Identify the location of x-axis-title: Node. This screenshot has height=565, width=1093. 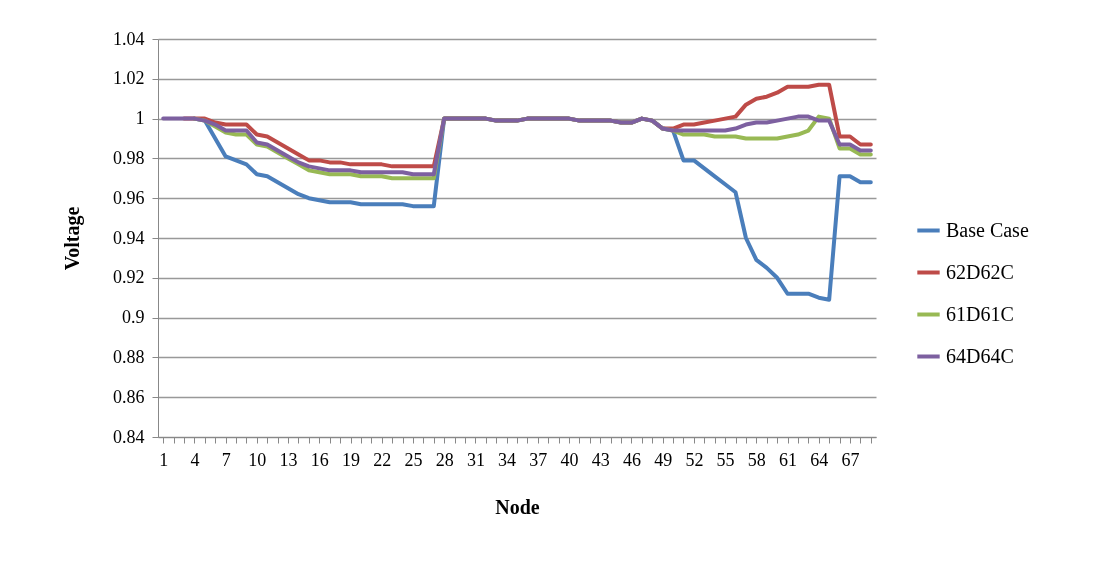
(517, 506).